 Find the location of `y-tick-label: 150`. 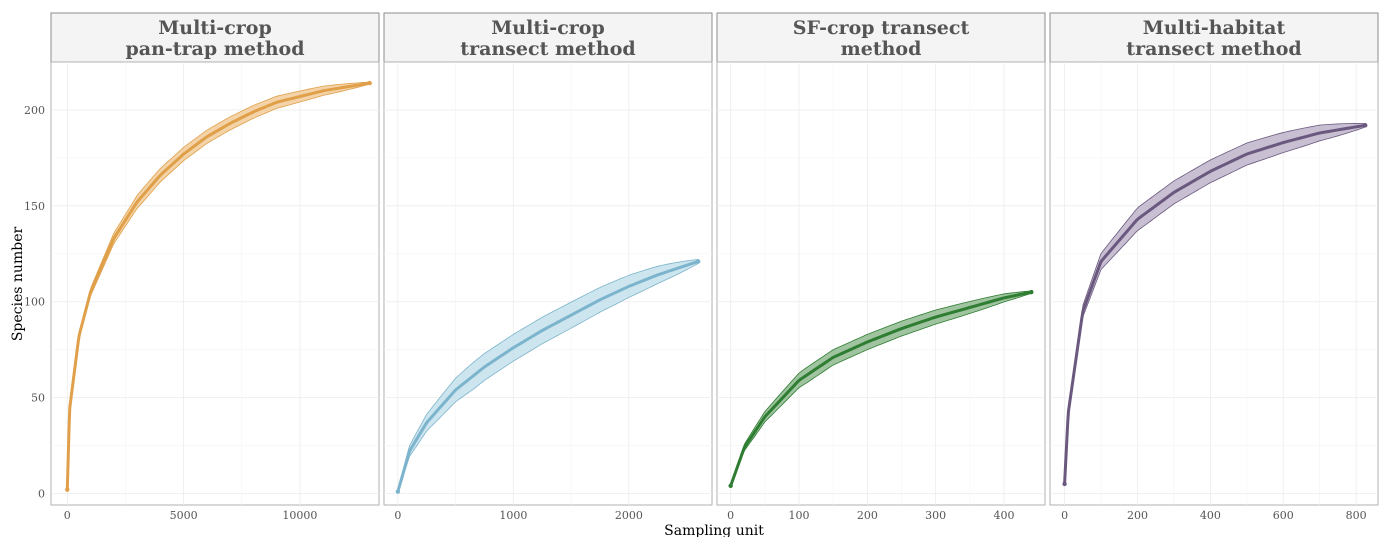

y-tick-label: 150 is located at coordinates (34, 206).